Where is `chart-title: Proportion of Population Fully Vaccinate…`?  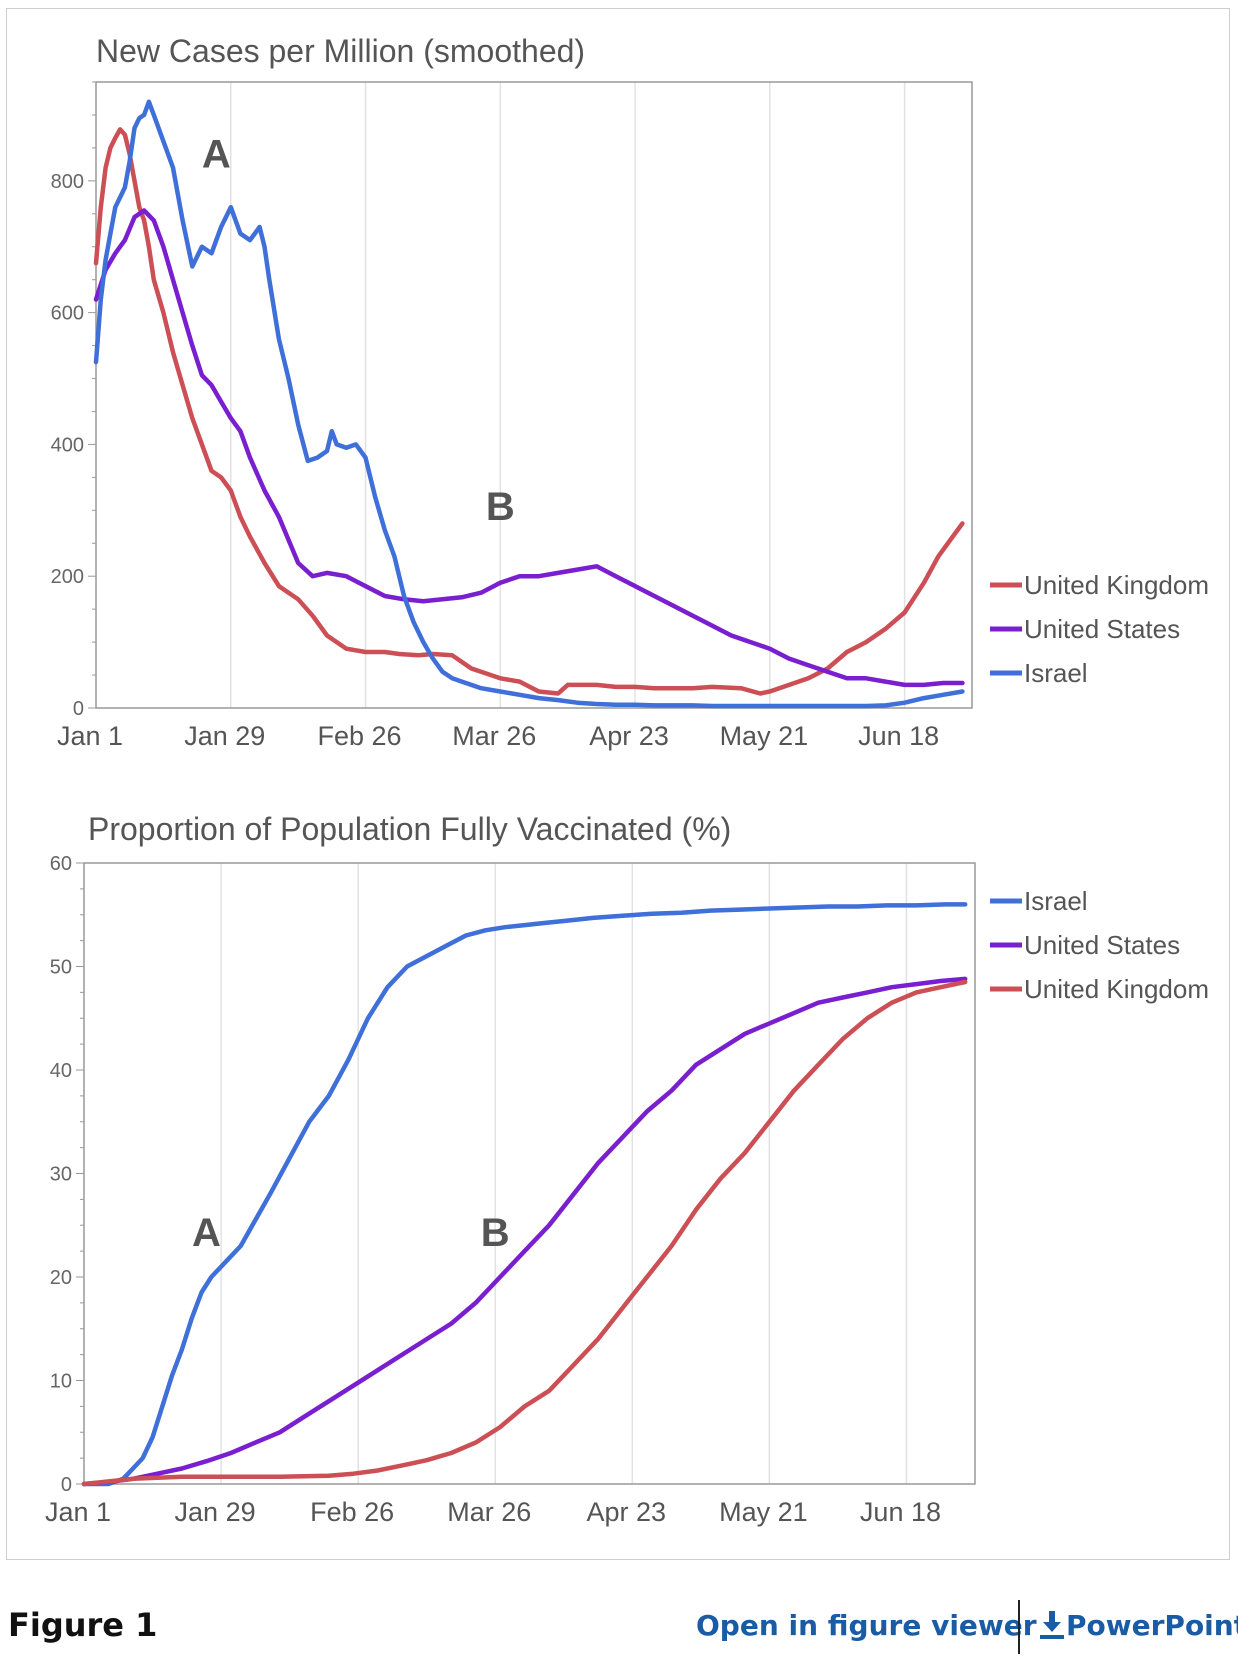
chart-title: Proportion of Population Fully Vaccinate… is located at coordinates (409, 829).